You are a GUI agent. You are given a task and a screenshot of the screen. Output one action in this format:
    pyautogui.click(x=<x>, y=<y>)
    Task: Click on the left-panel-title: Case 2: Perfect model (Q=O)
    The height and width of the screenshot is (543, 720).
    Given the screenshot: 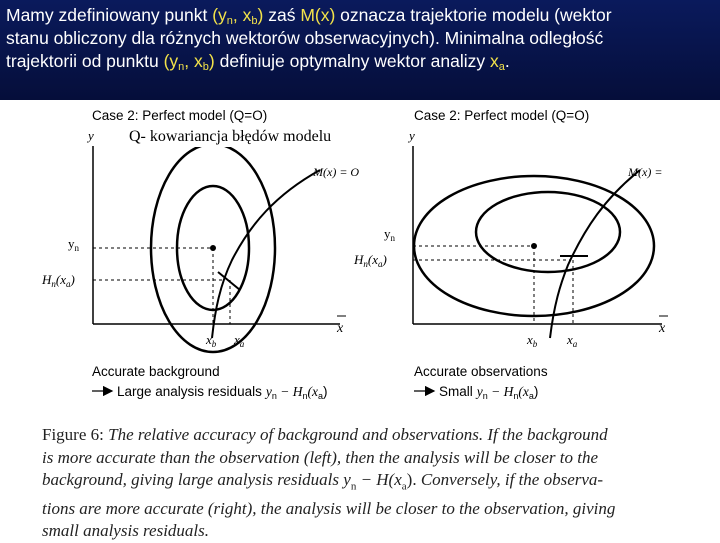 What is the action you would take?
    pyautogui.click(x=179, y=115)
    